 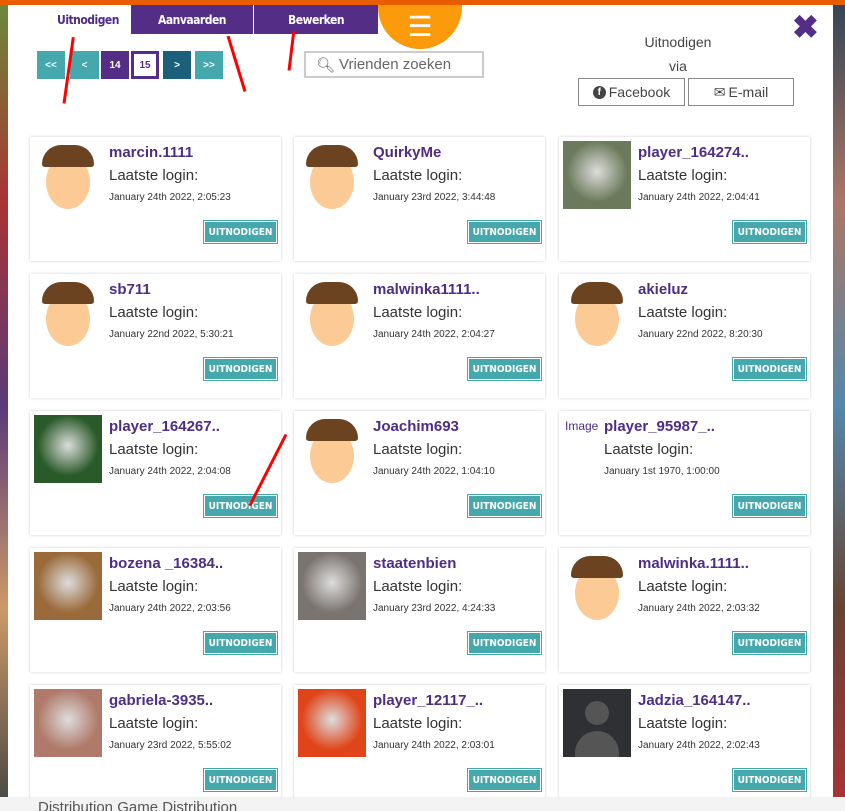 What do you see at coordinates (678, 42) in the screenshot?
I see `invite-via-label: Uitnodigen` at bounding box center [678, 42].